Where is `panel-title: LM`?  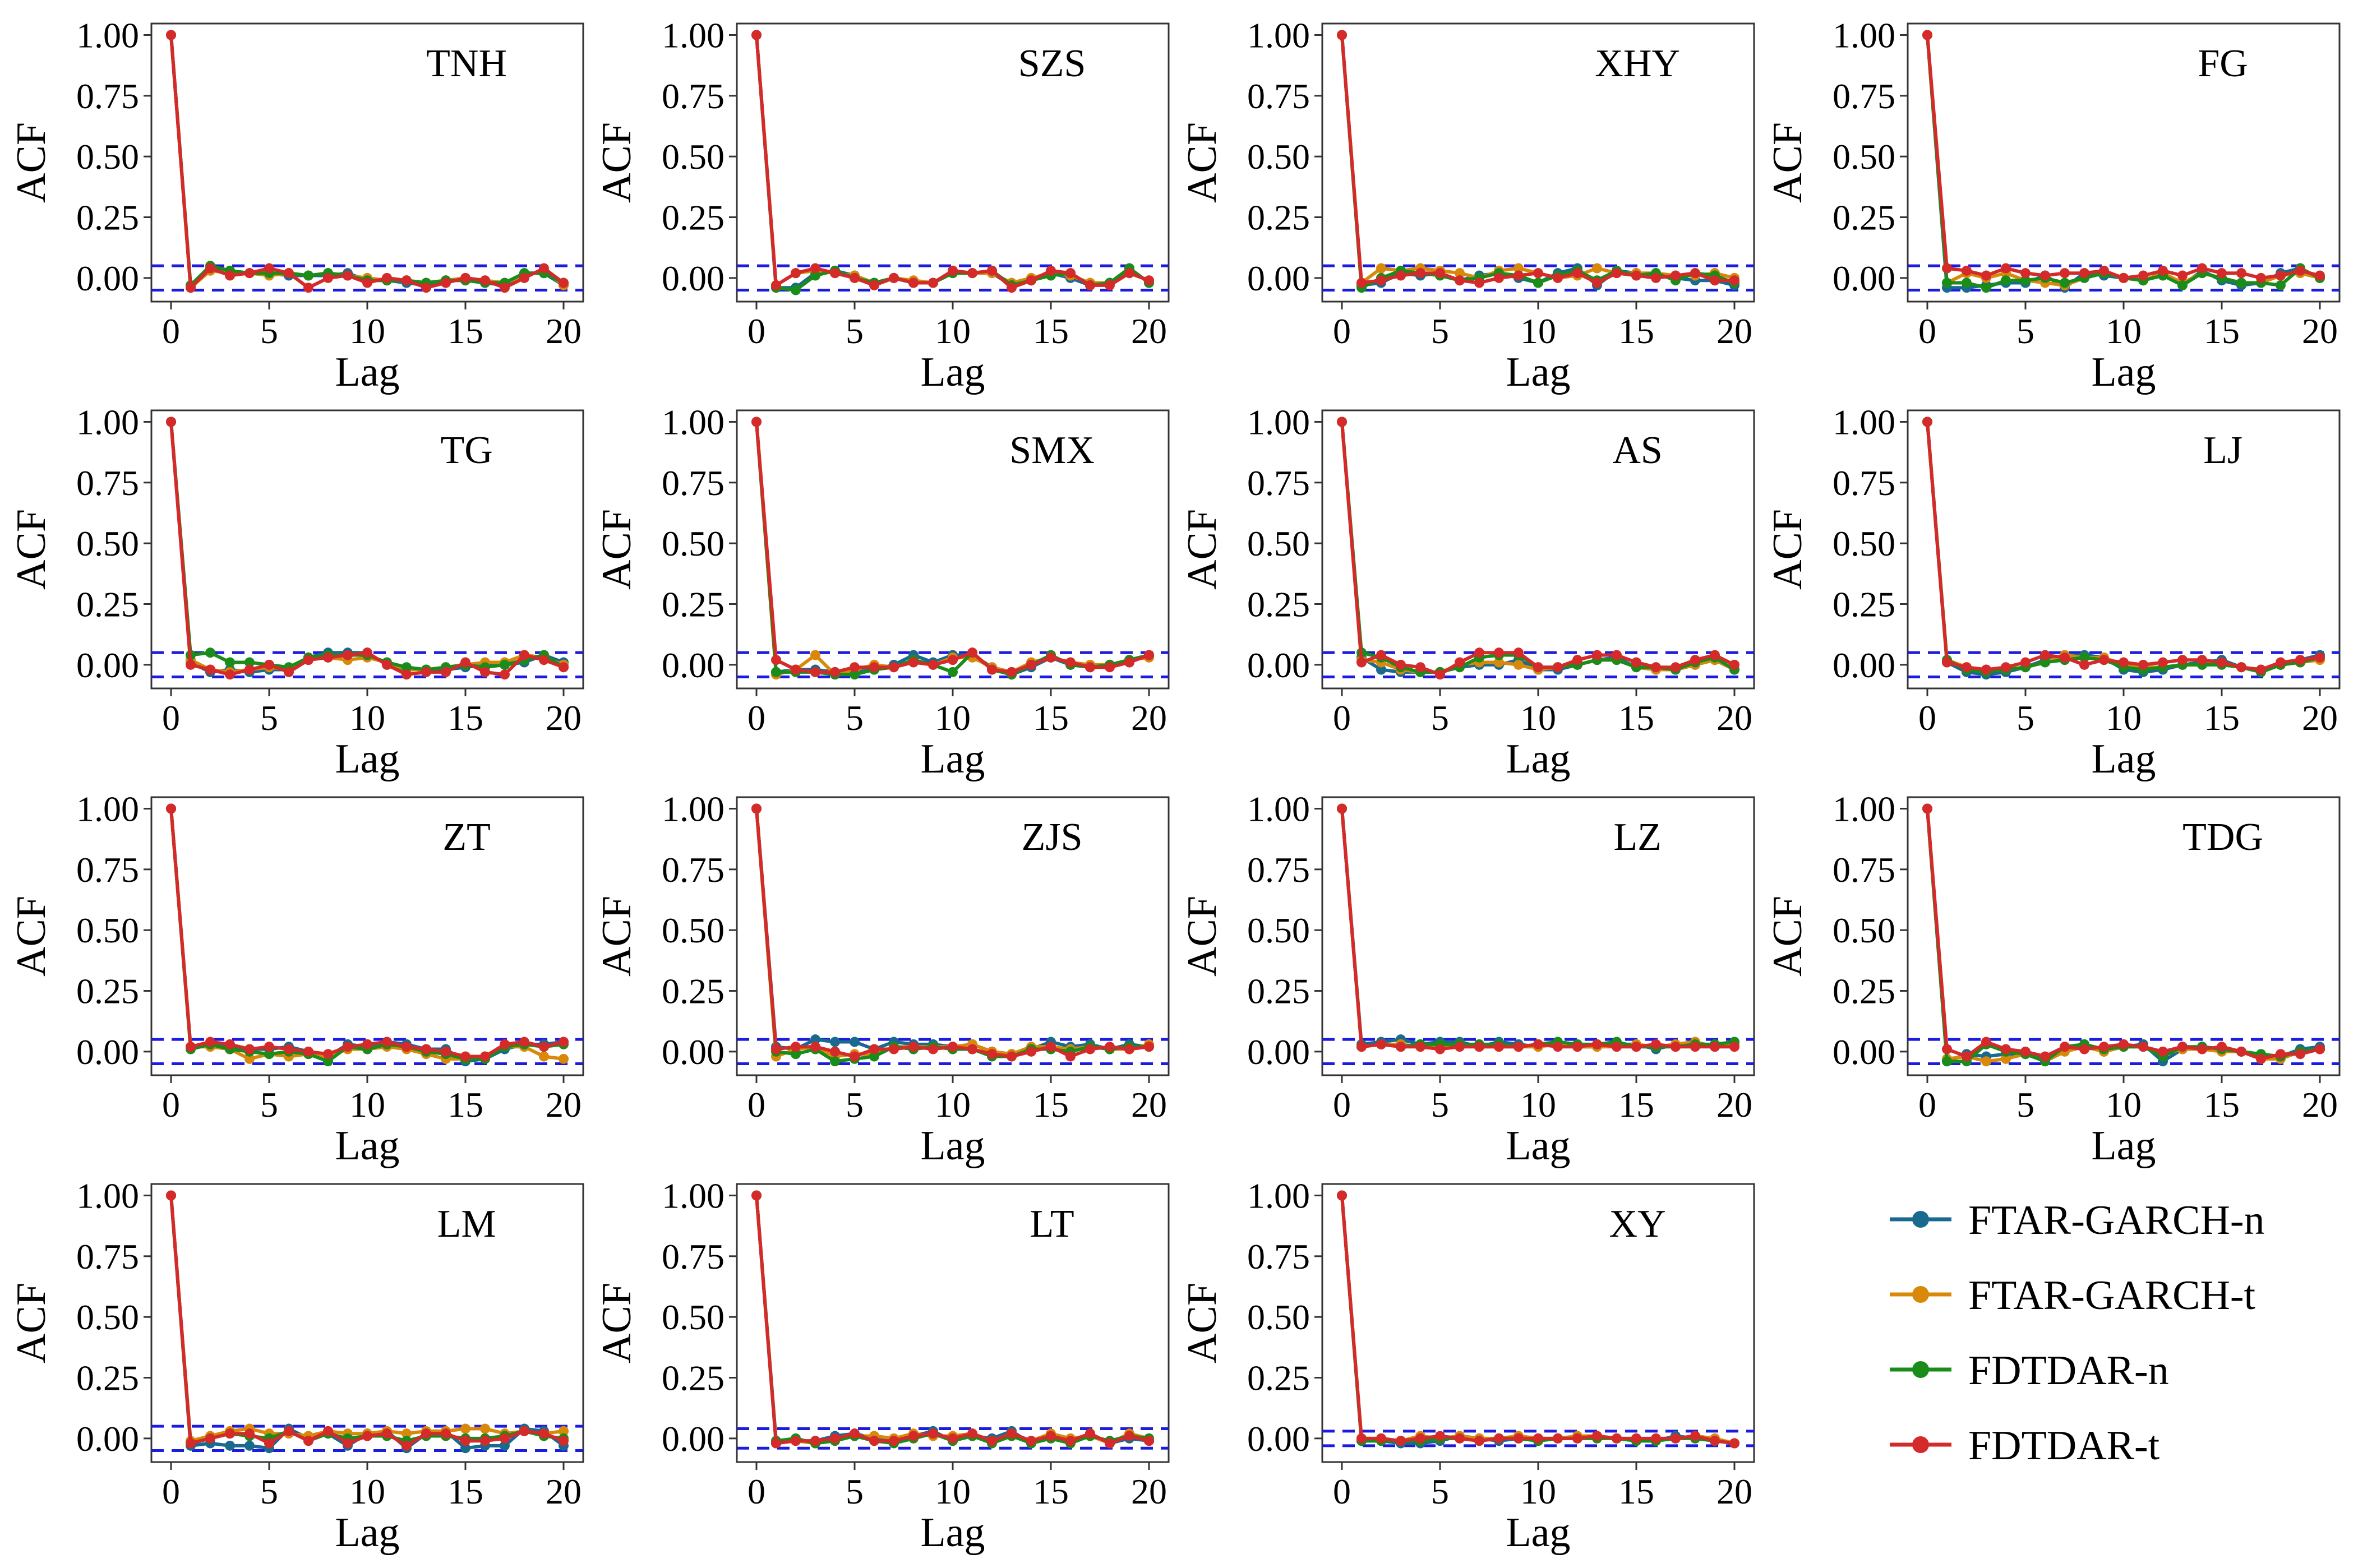
panel-title: LM is located at coordinates (466, 1224).